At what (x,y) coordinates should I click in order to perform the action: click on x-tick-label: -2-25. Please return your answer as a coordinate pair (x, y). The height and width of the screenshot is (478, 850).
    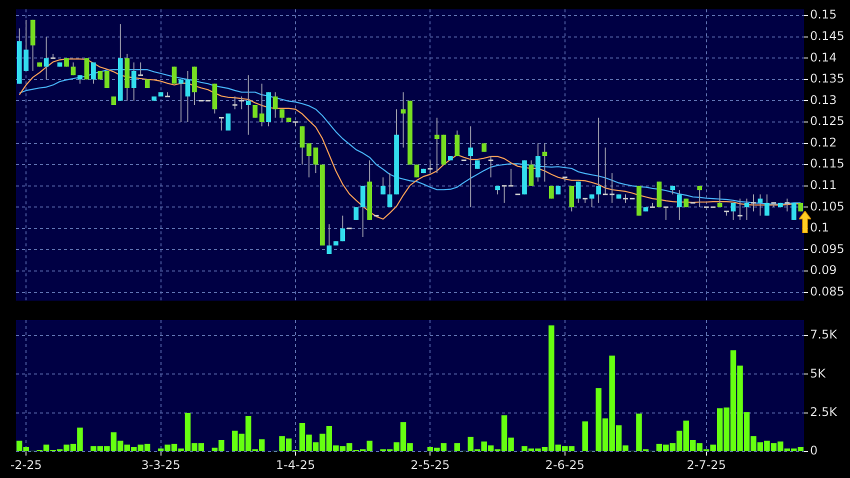
    Looking at the image, I should click on (26, 465).